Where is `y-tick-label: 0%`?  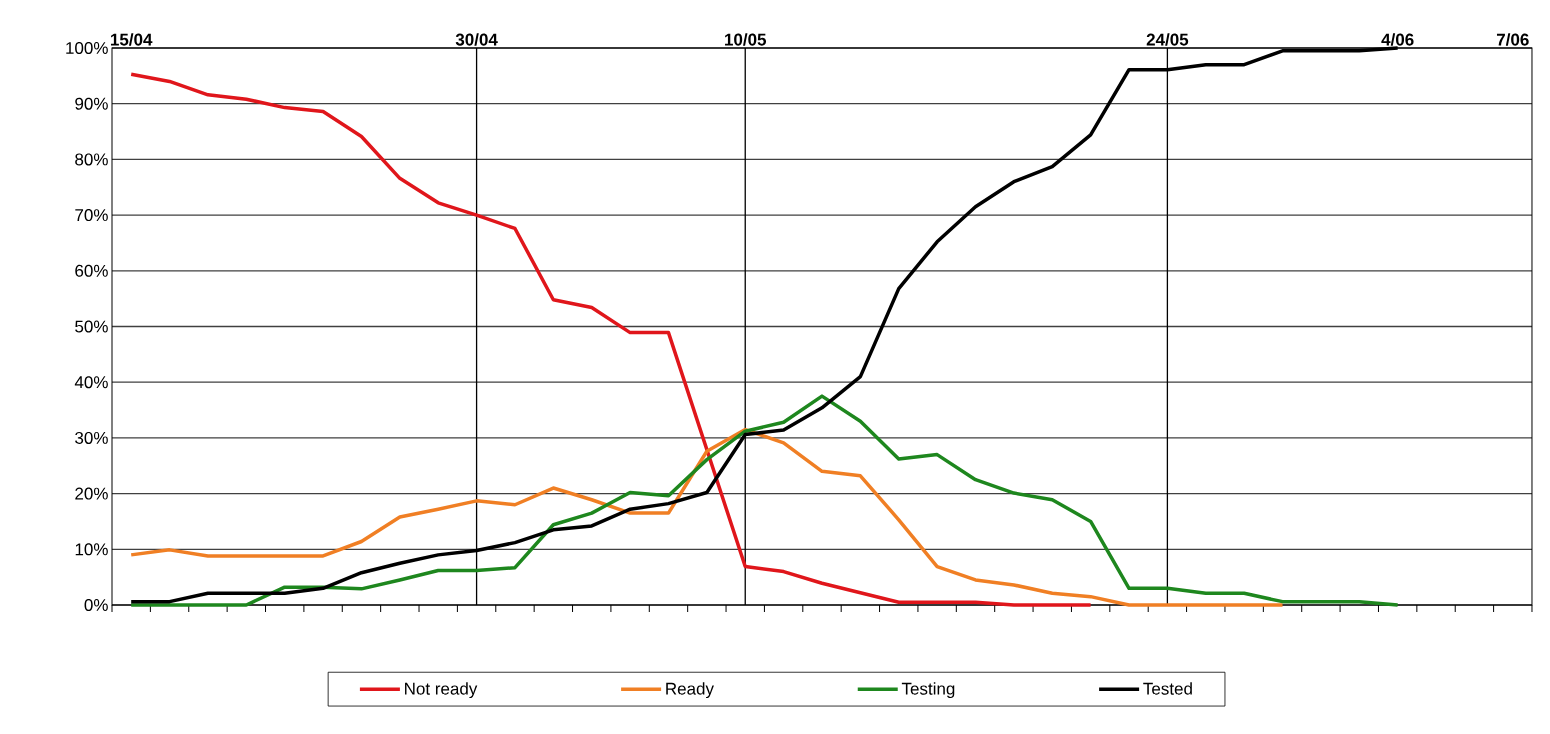
y-tick-label: 0% is located at coordinates (96, 605).